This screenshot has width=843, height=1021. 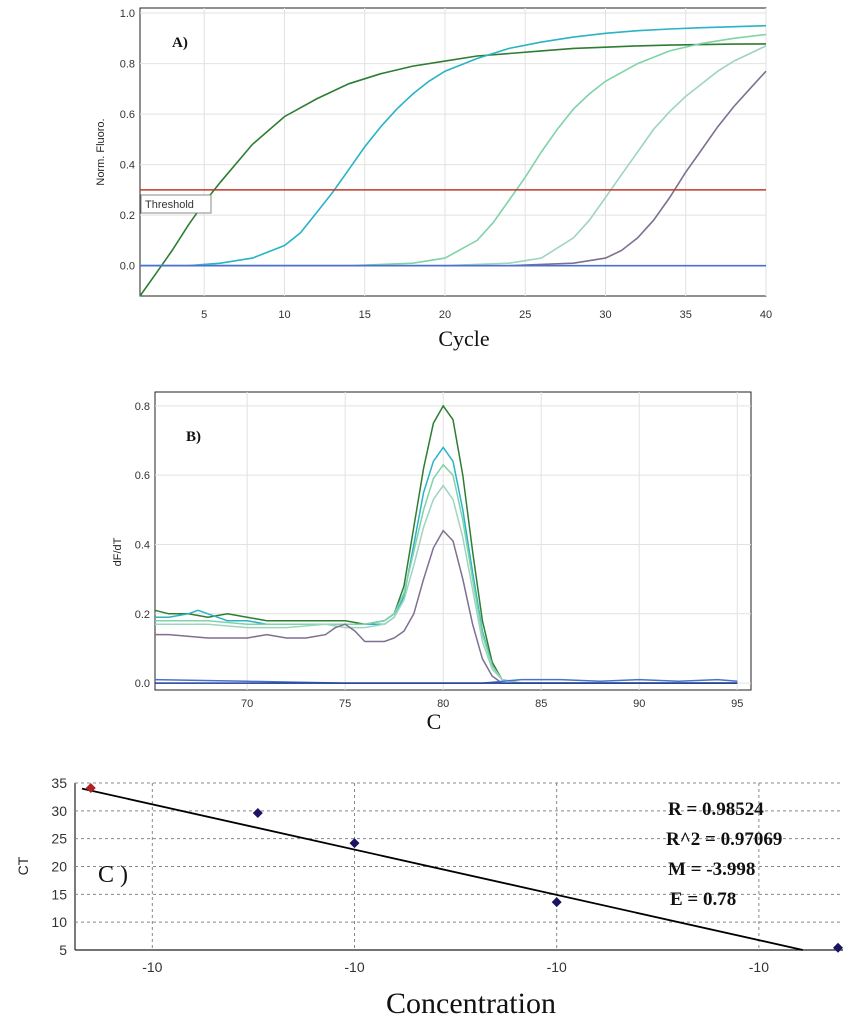 I want to click on panel-b-x-tick: 85, so click(x=541, y=704).